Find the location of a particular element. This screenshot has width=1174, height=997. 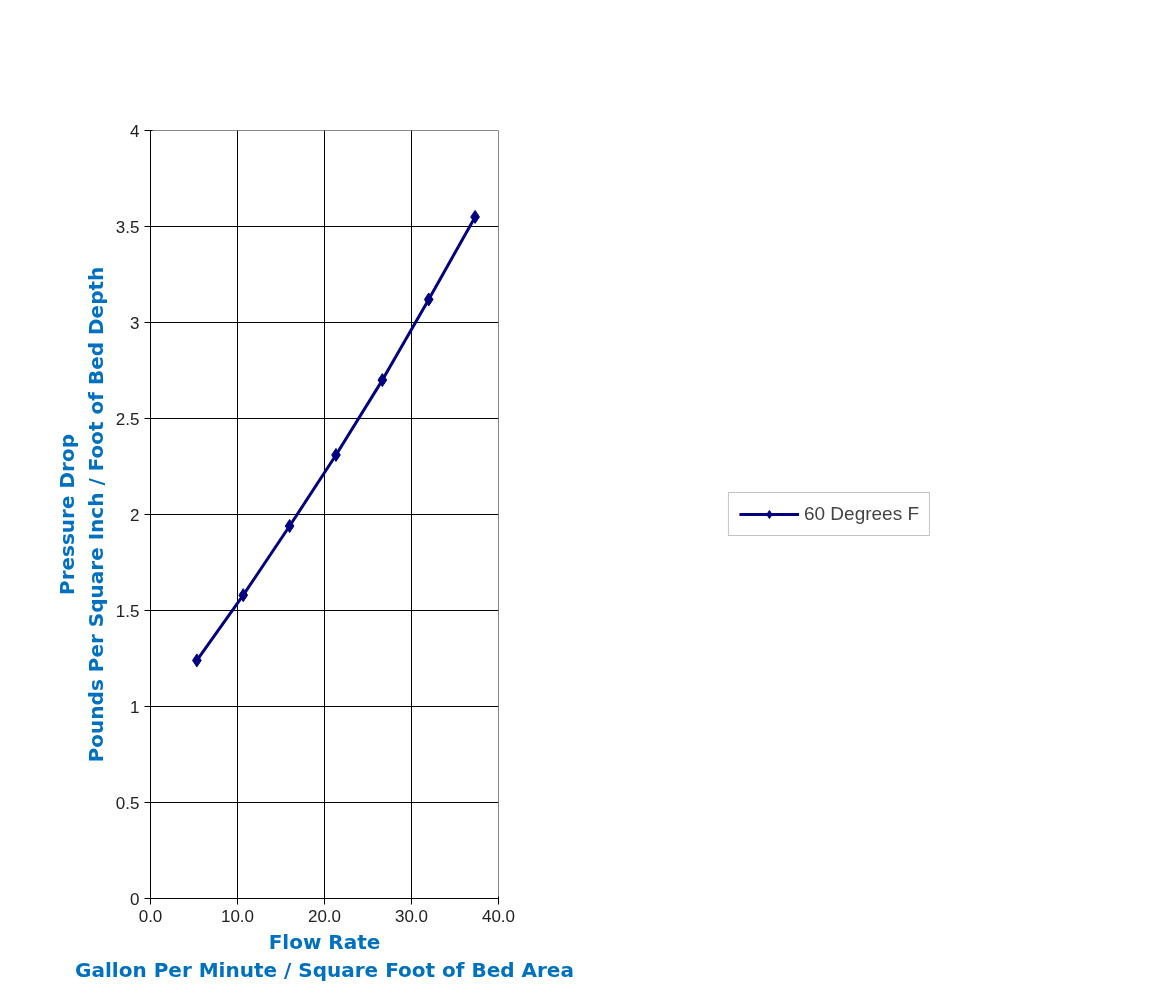

legend-label: 60 Degrees F is located at coordinates (861, 514).